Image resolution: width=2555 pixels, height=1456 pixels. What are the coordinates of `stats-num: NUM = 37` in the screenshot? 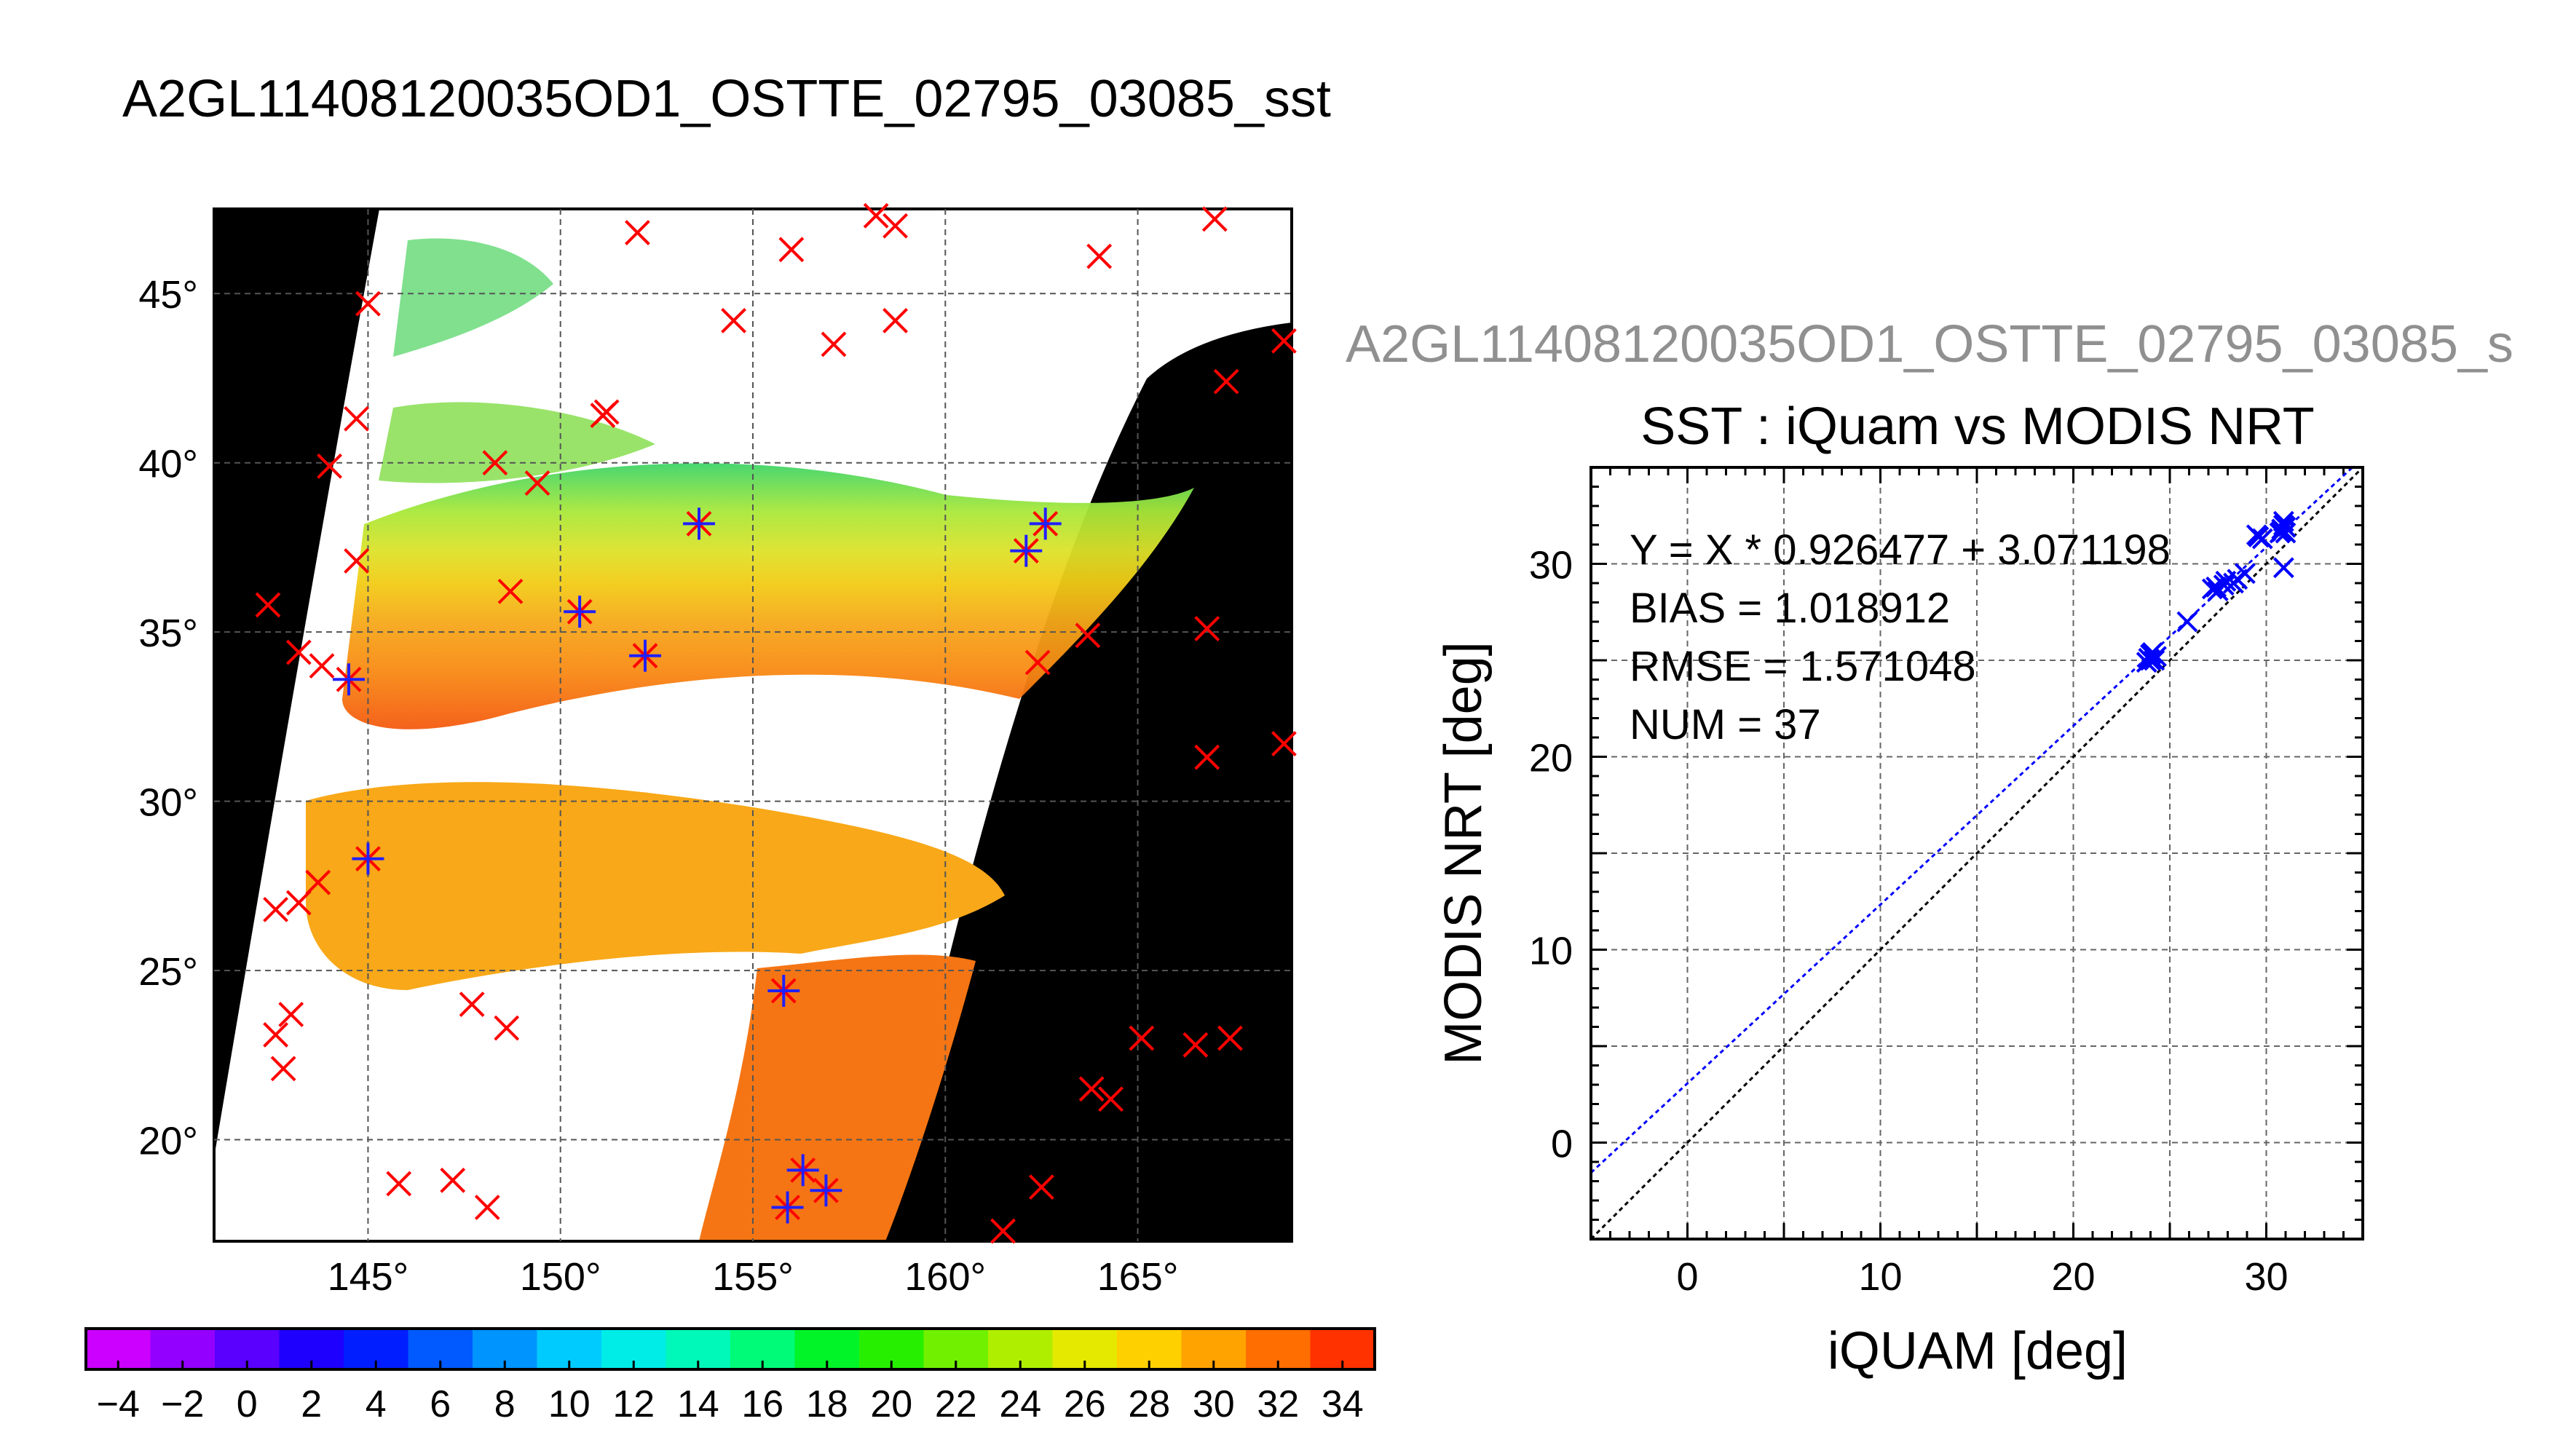 It's located at (1725, 724).